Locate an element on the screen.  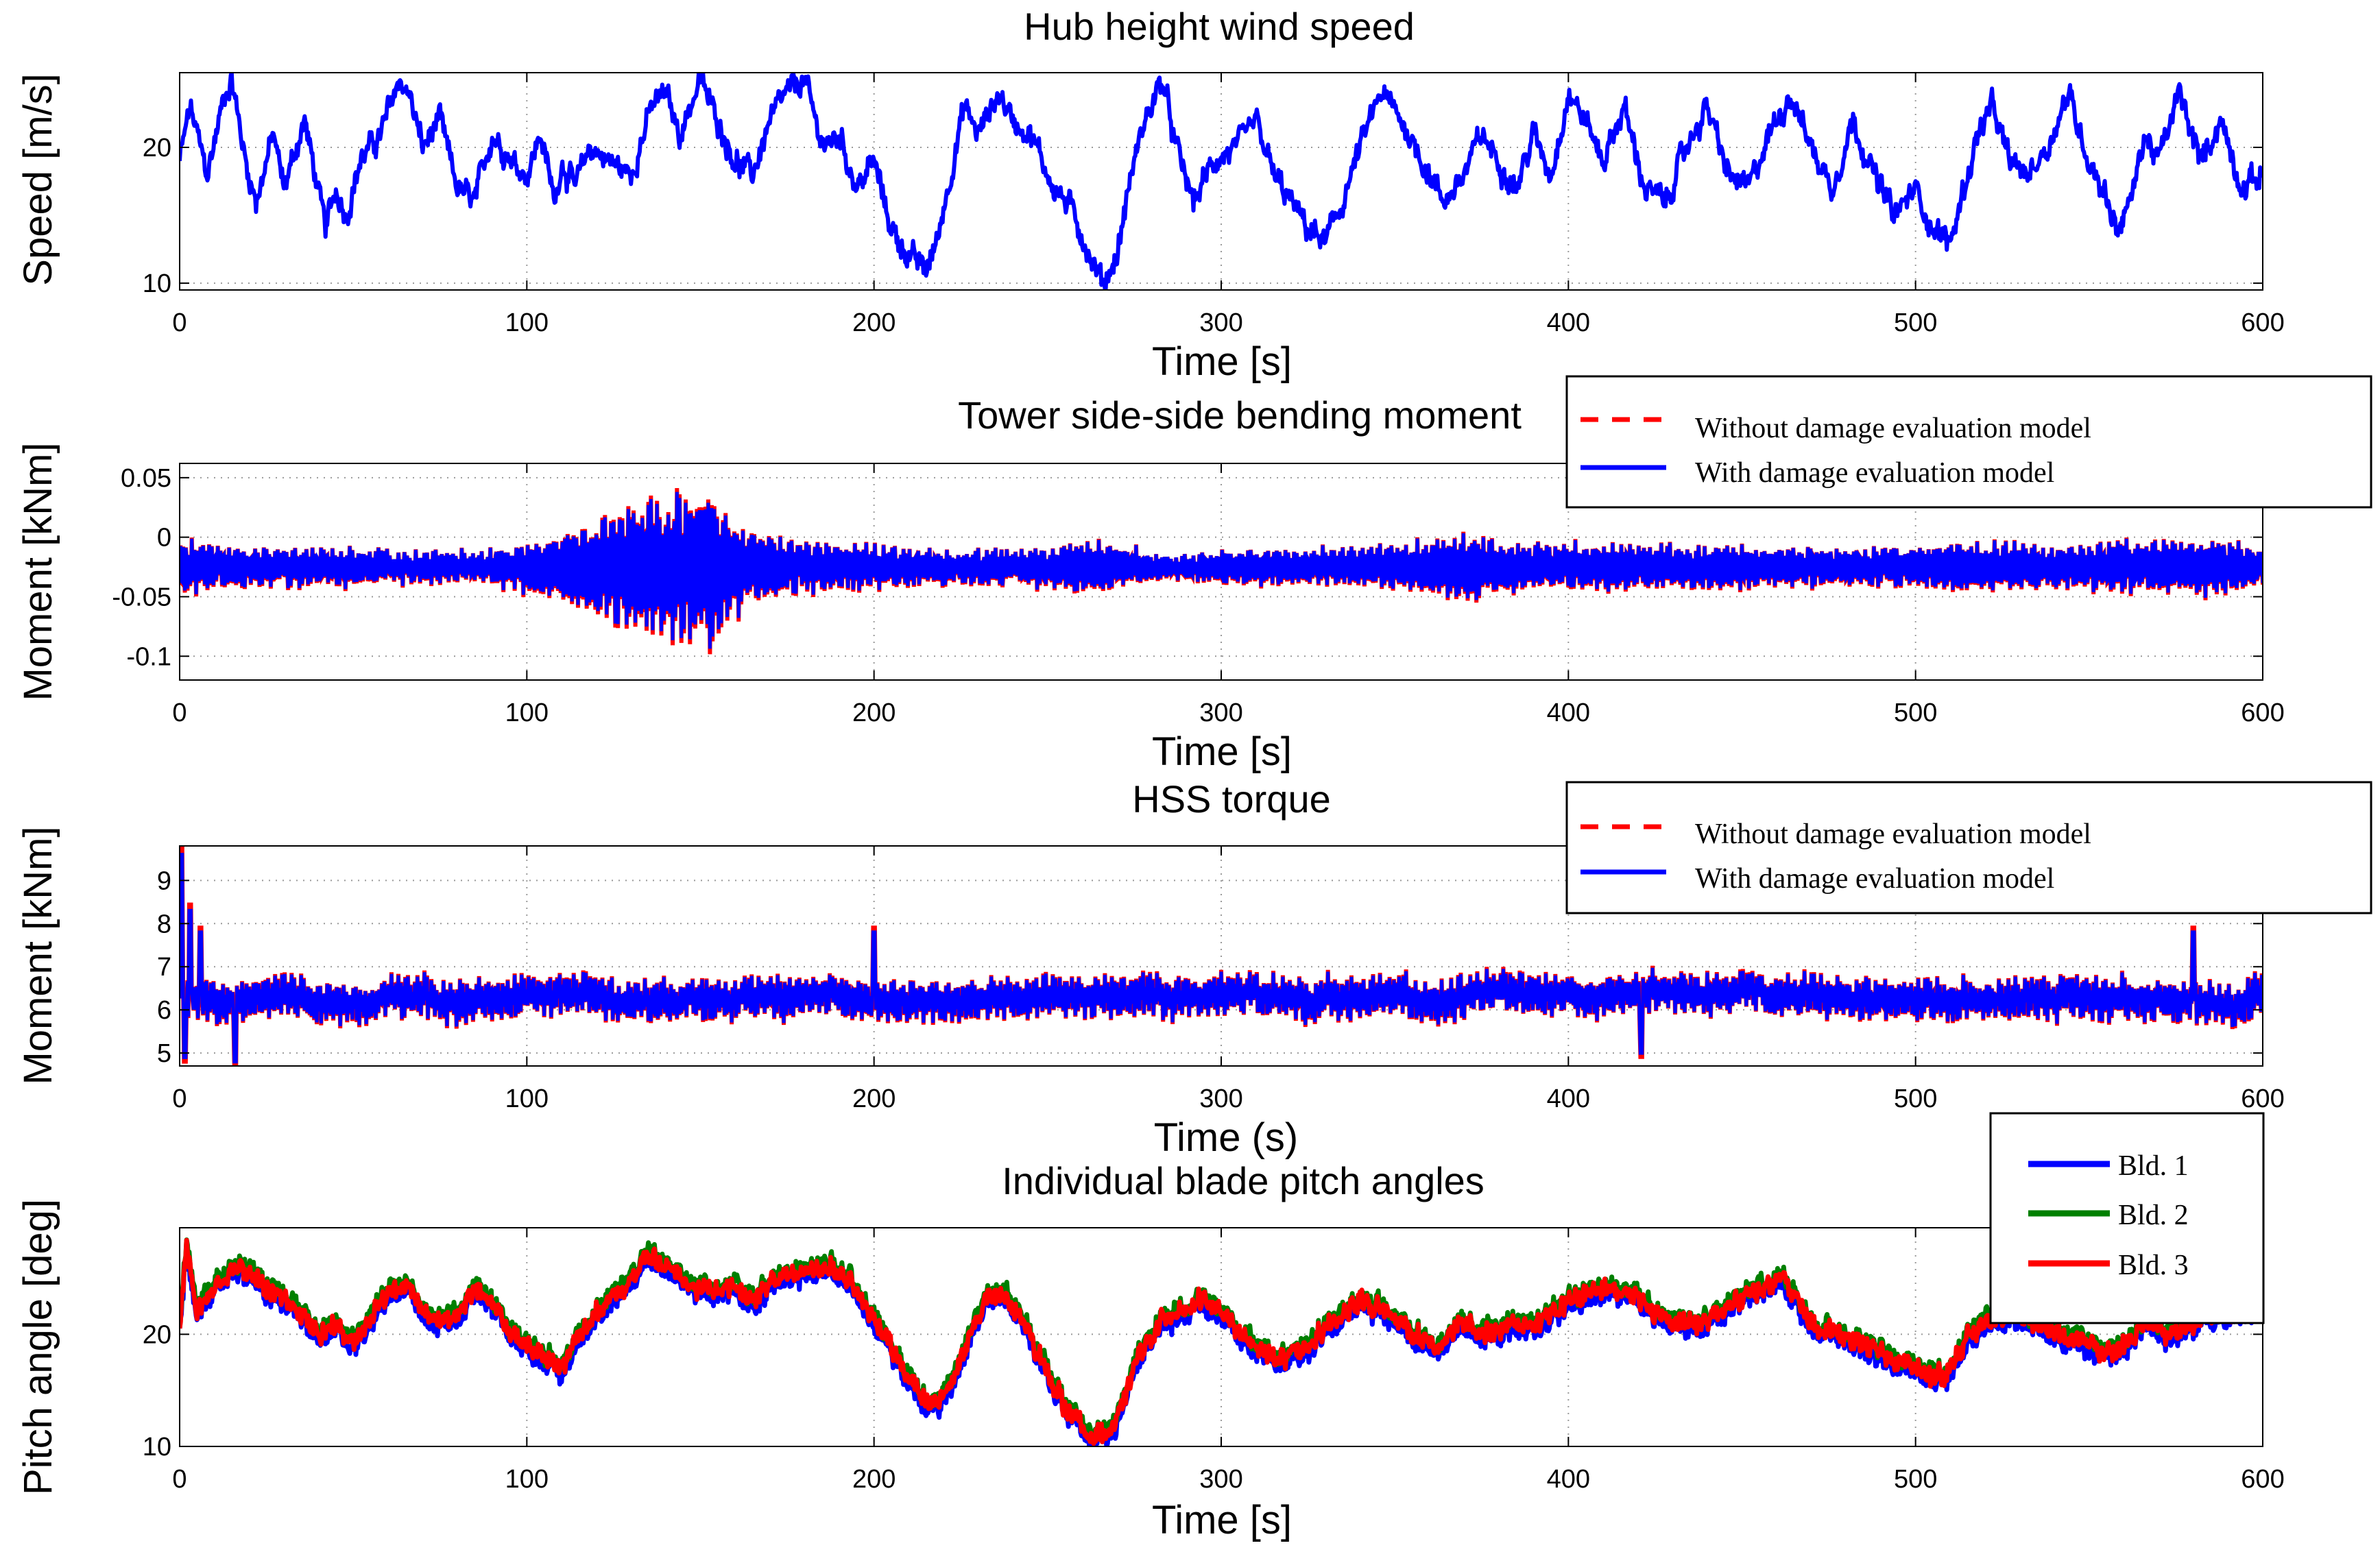
y-tick-label: -0.1 is located at coordinates (149, 656).